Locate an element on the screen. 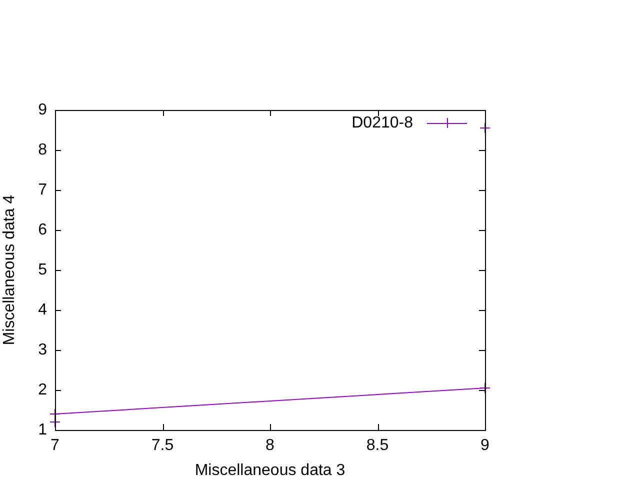  x-axis-title: Miscellaneous data 3 is located at coordinates (270, 470).